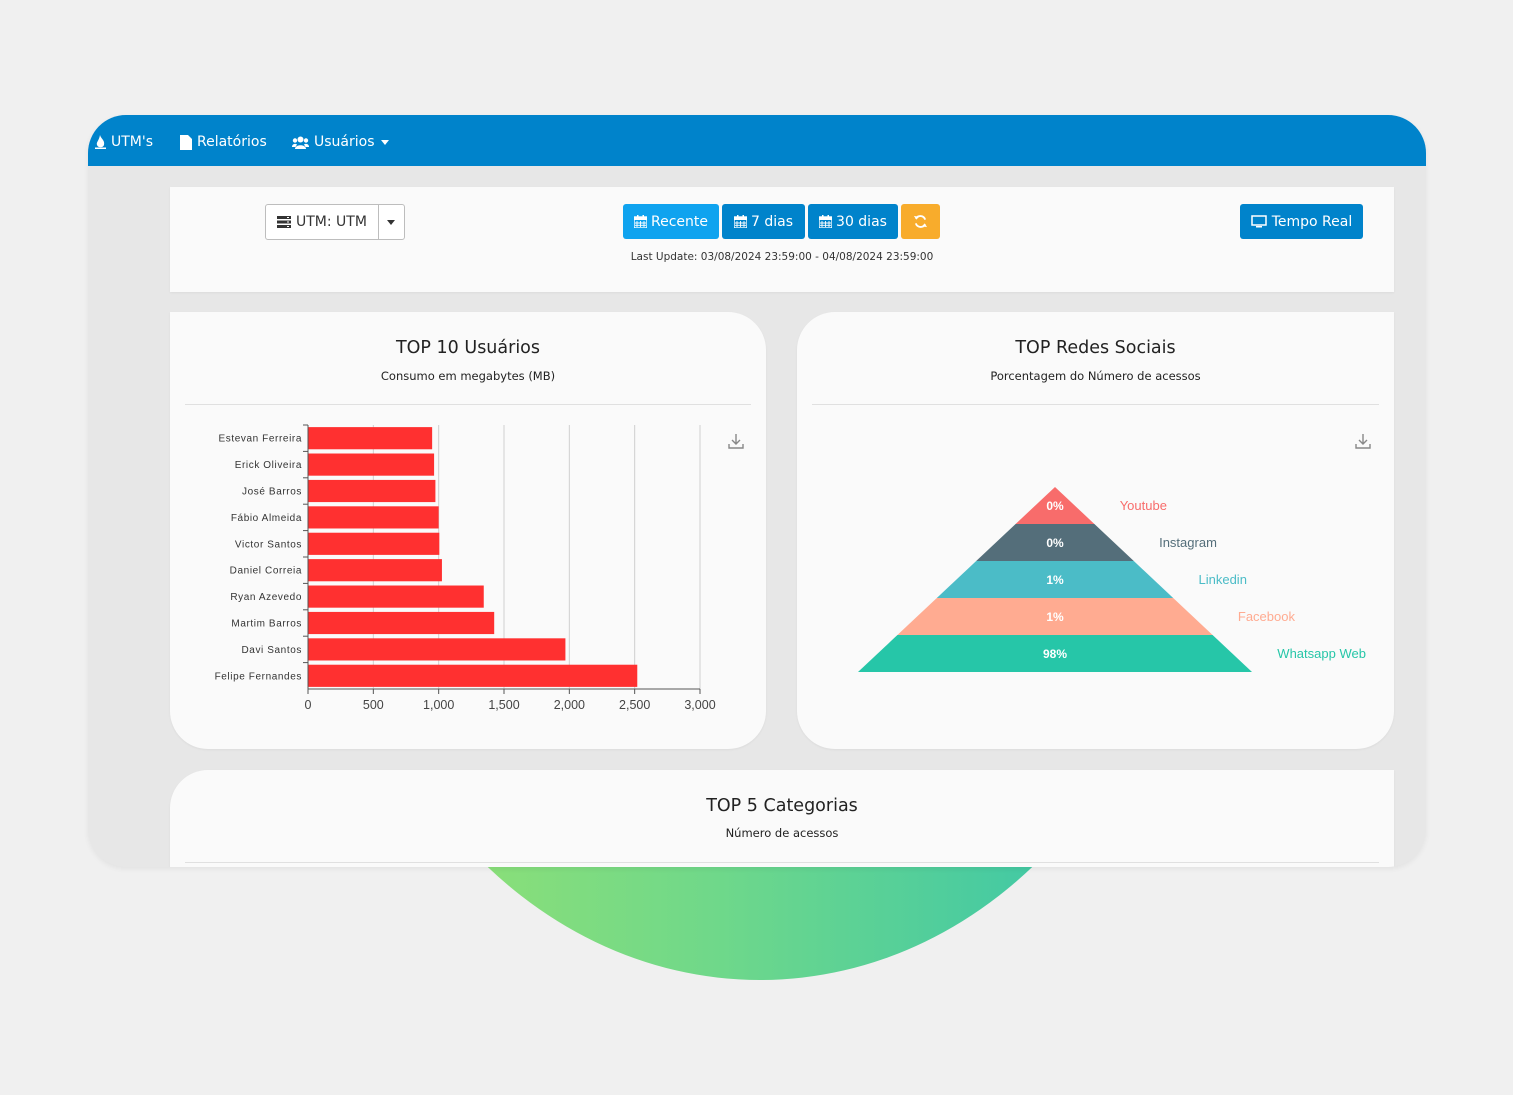 The width and height of the screenshot is (1513, 1095). Describe the element at coordinates (373, 705) in the screenshot. I see `x-tick-label: 500` at that location.